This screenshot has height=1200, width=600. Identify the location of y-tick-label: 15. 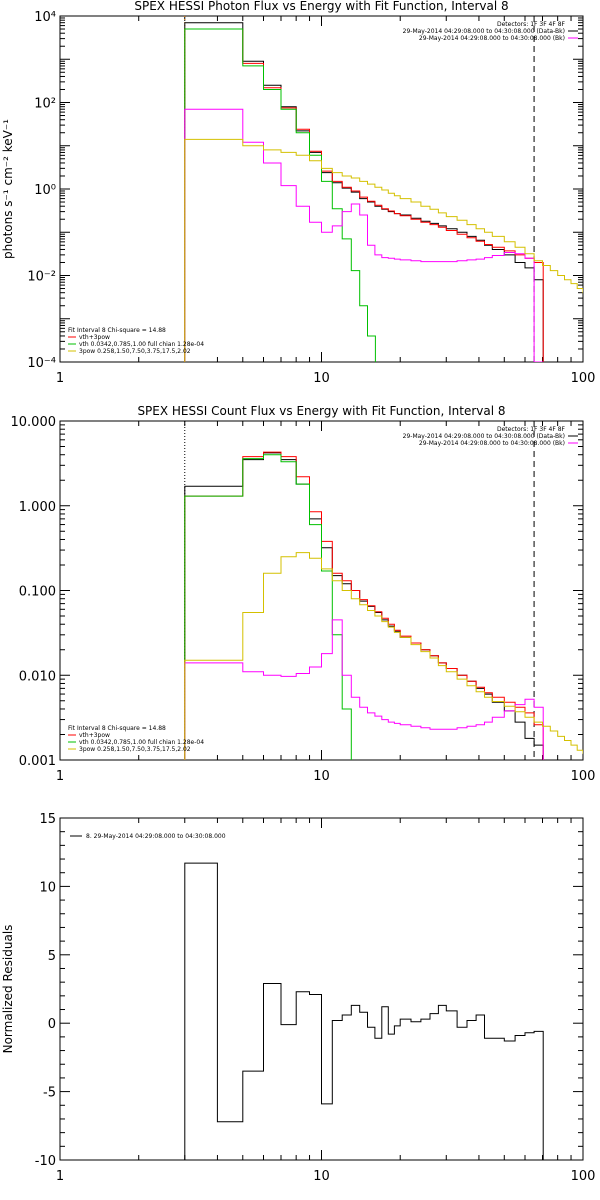
(47, 819).